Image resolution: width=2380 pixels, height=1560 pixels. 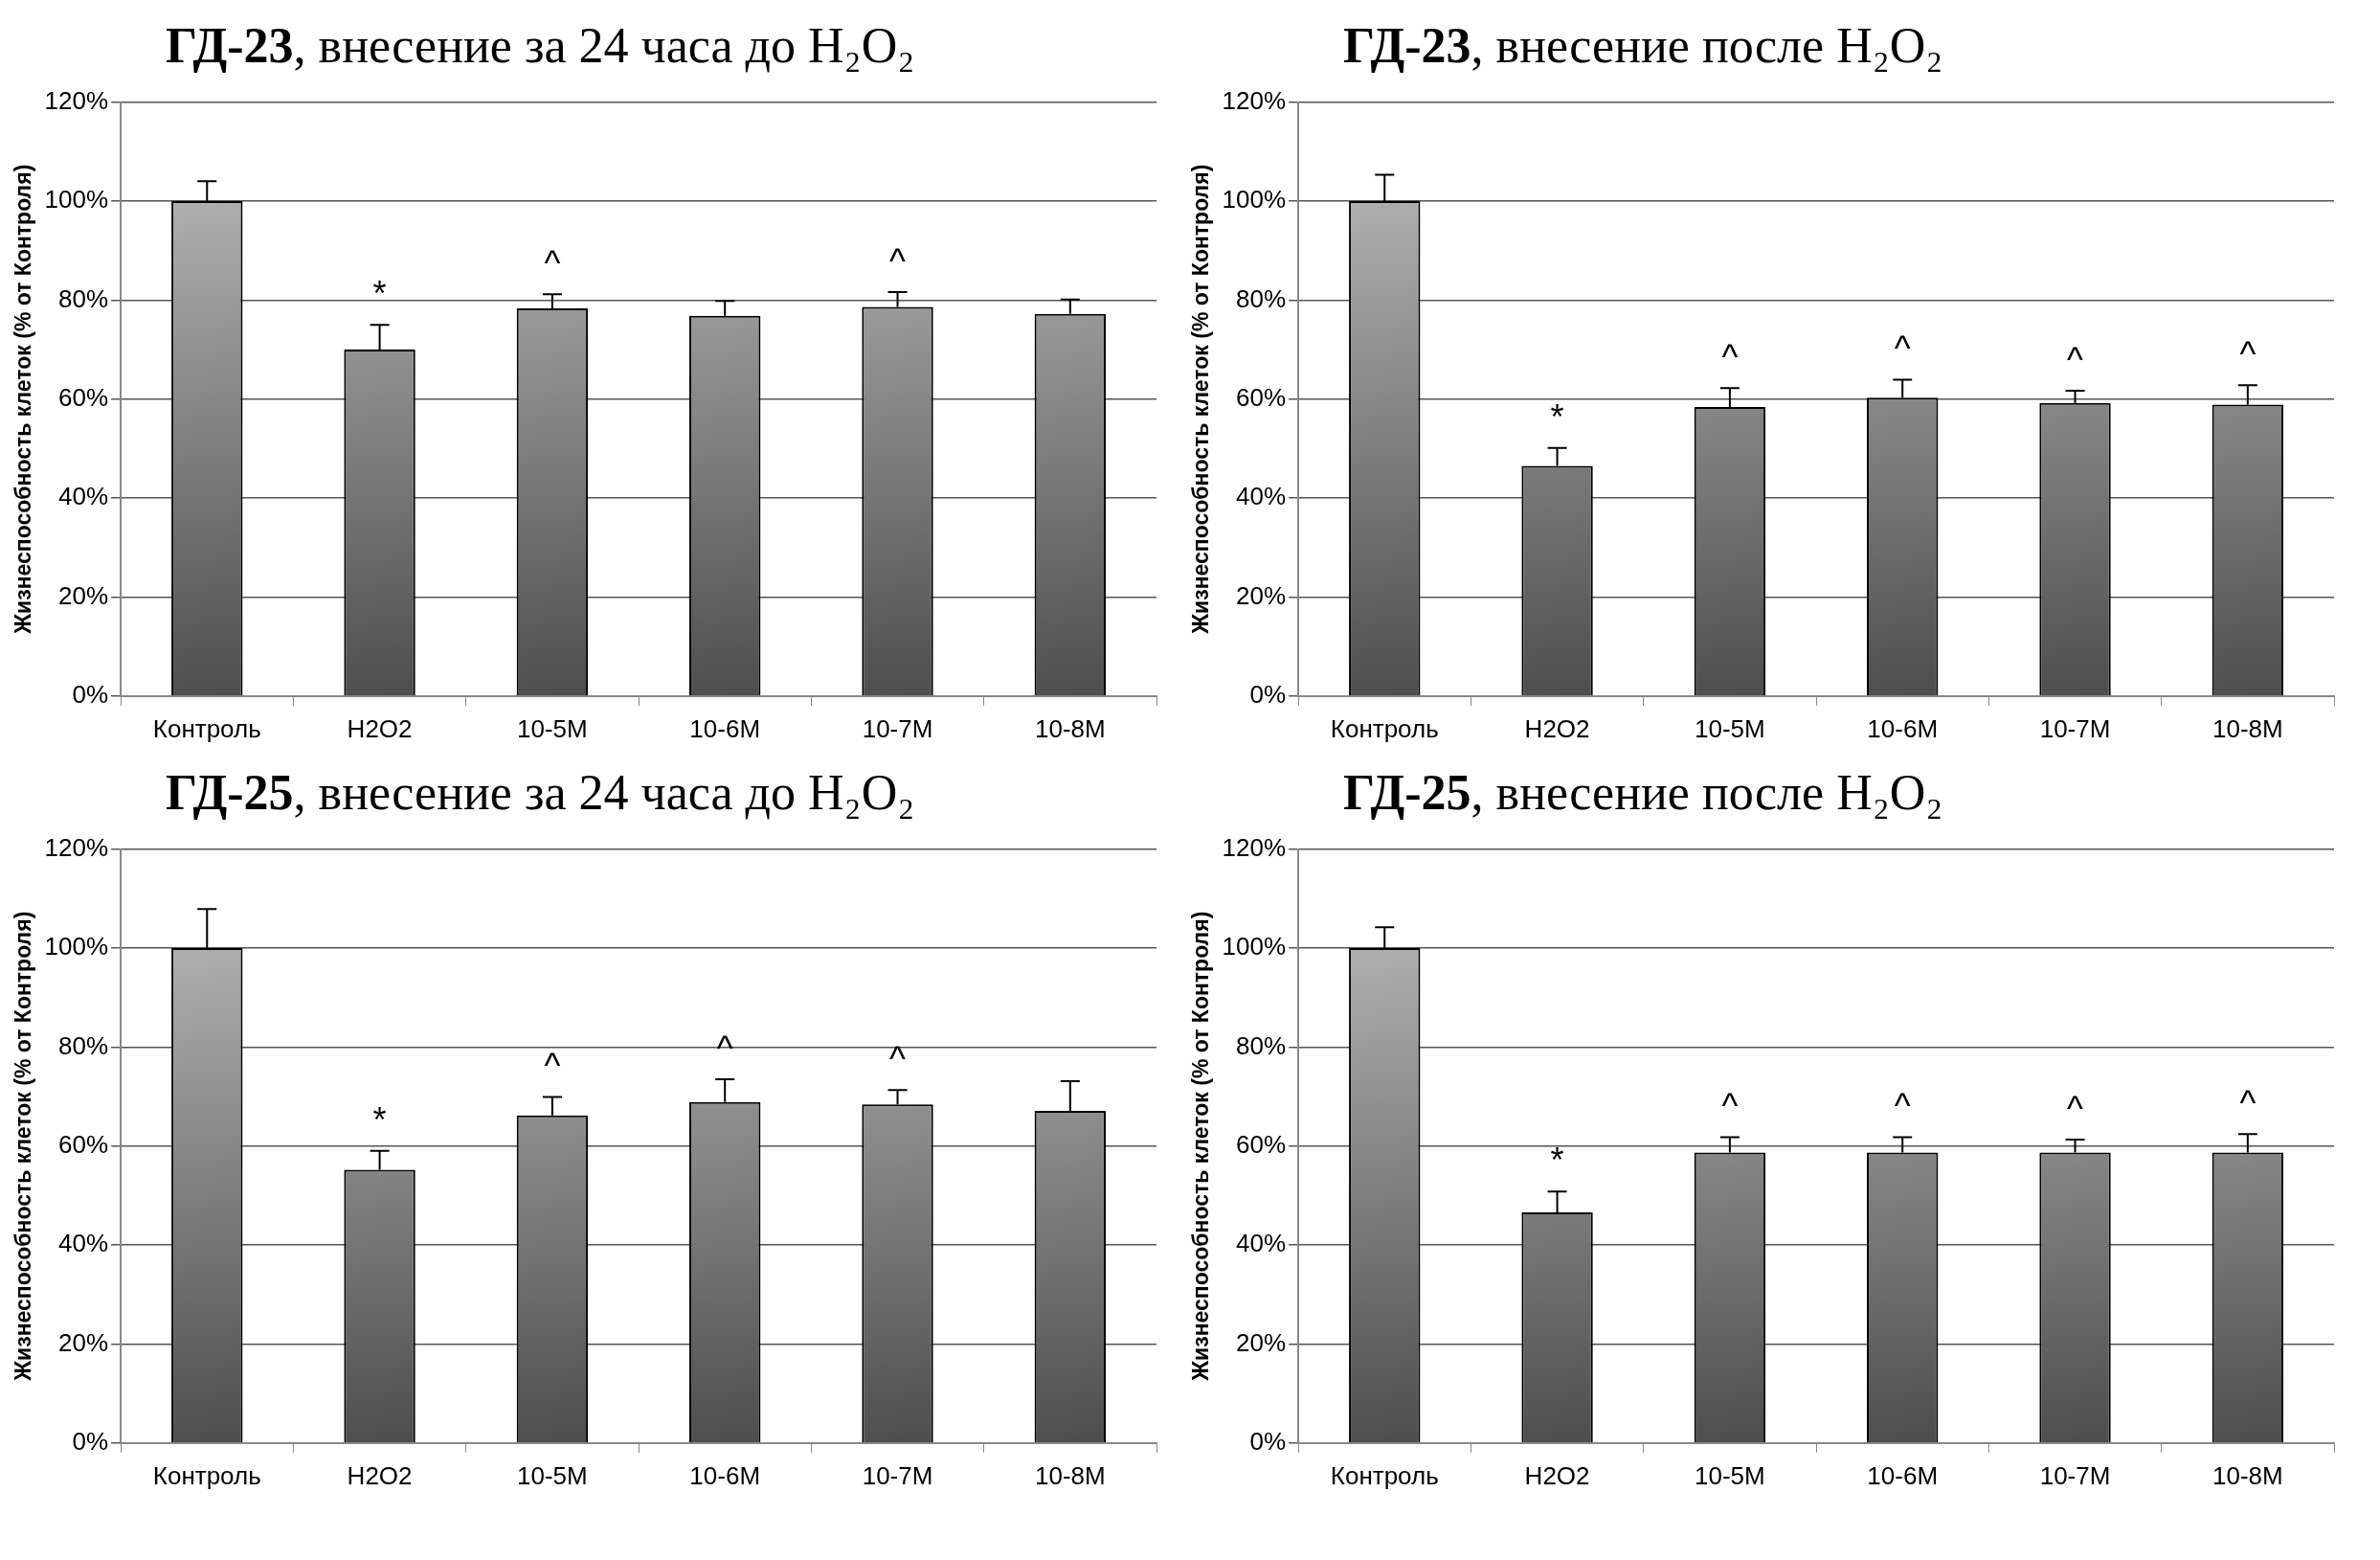 I want to click on chart-title: ГД-25, внесение после H₂O₂, so click(x=1643, y=792).